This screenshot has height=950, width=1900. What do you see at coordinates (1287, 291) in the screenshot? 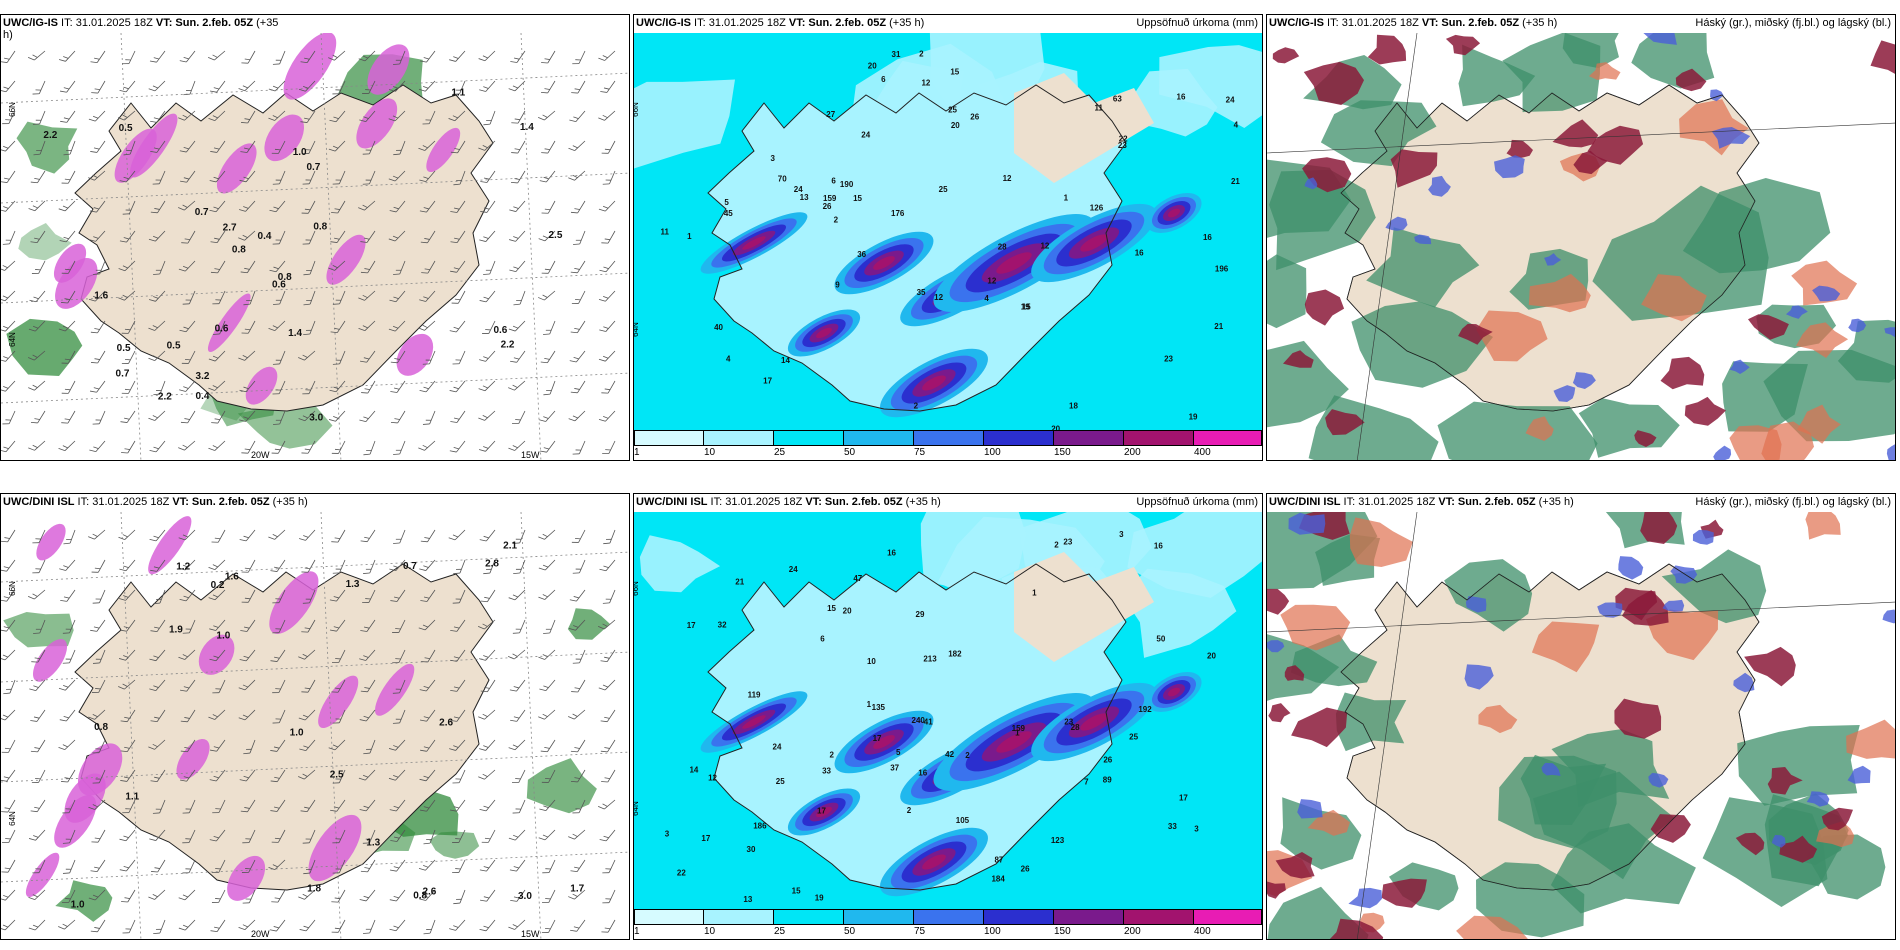
I see `mid-cloud-area` at bounding box center [1287, 291].